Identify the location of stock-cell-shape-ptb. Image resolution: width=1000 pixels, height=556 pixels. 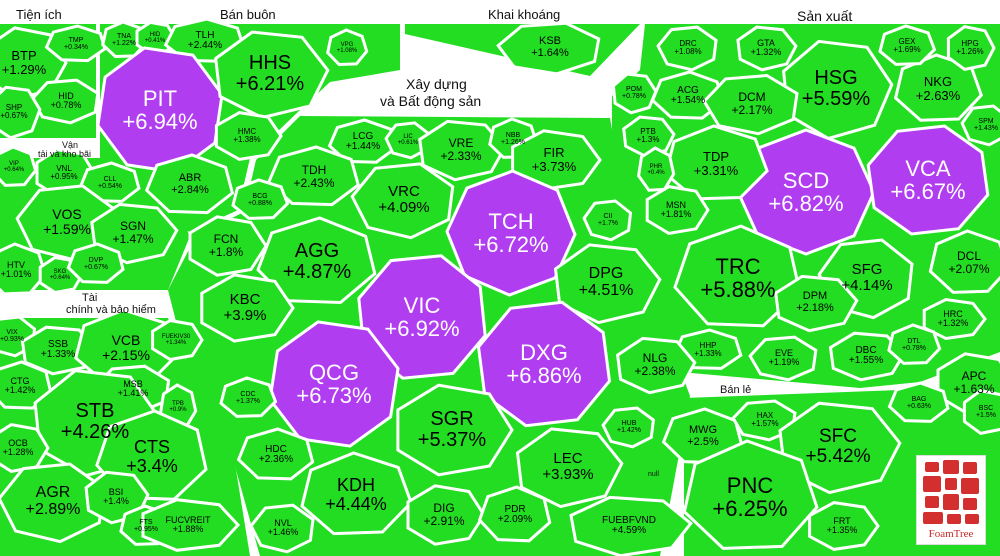
(649, 136).